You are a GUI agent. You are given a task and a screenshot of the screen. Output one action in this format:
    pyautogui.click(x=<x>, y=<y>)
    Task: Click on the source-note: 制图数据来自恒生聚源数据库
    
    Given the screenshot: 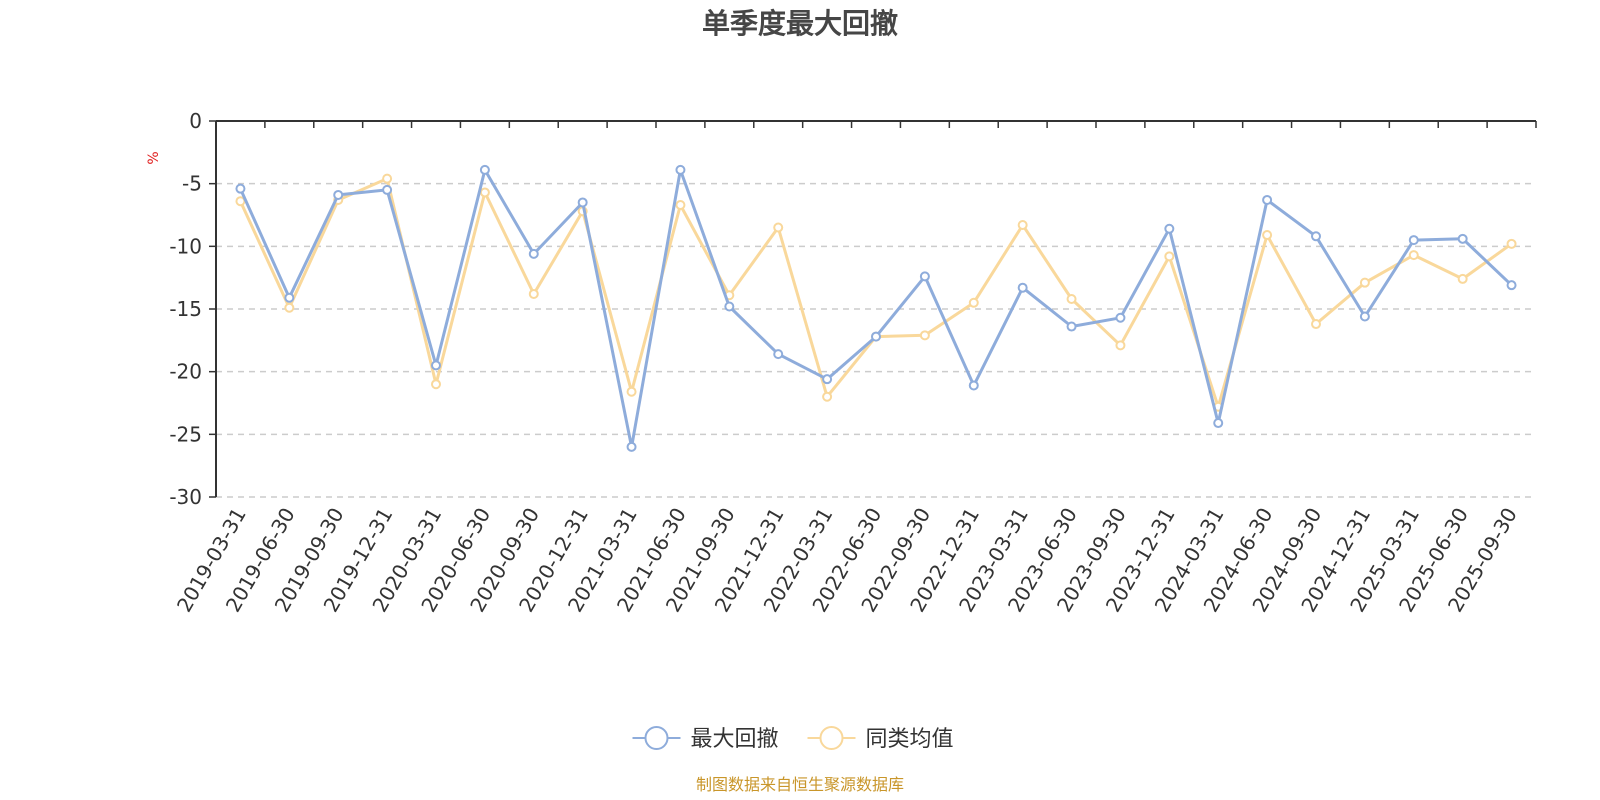 What is the action you would take?
    pyautogui.click(x=800, y=784)
    